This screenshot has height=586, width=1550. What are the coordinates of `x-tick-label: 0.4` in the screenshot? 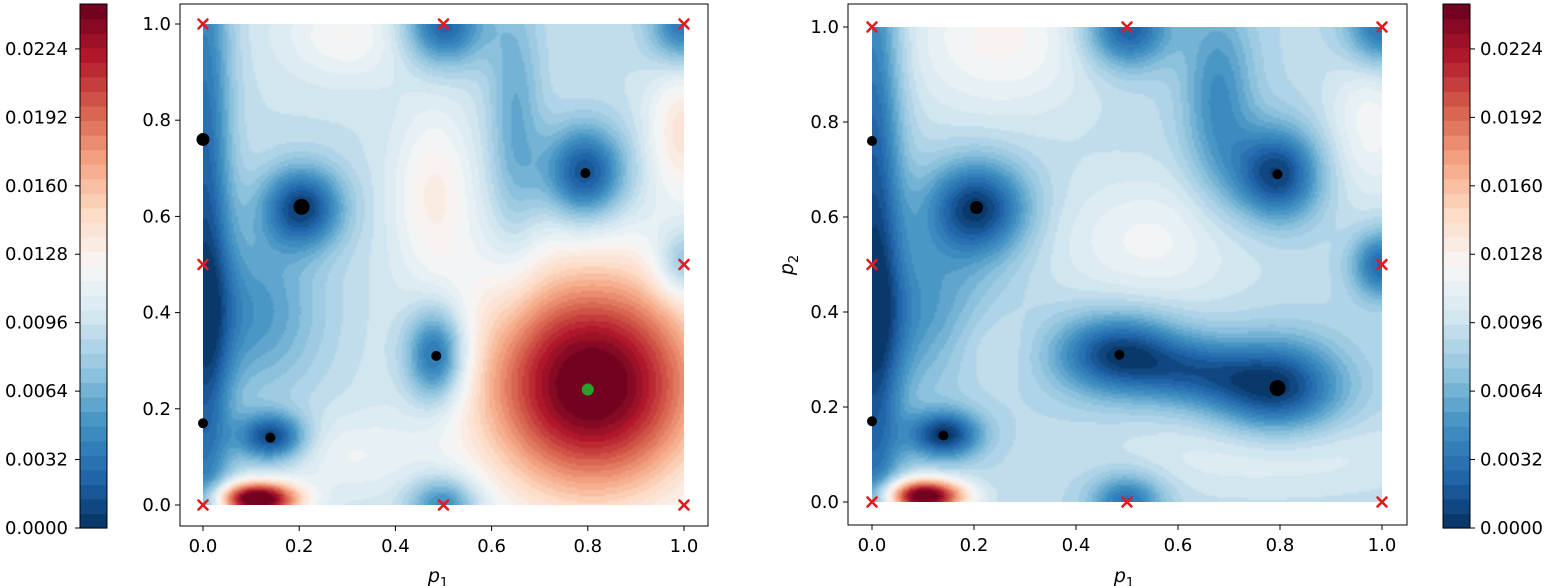 It's located at (395, 546).